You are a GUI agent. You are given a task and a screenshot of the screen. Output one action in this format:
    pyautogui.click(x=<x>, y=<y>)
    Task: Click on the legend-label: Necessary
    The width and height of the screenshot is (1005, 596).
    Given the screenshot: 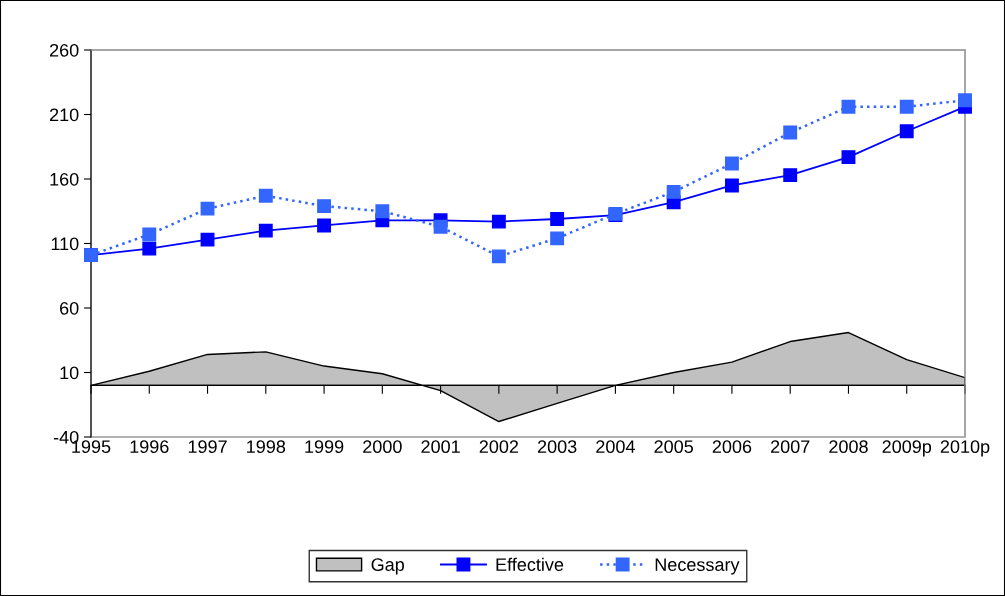 What is the action you would take?
    pyautogui.click(x=697, y=566)
    